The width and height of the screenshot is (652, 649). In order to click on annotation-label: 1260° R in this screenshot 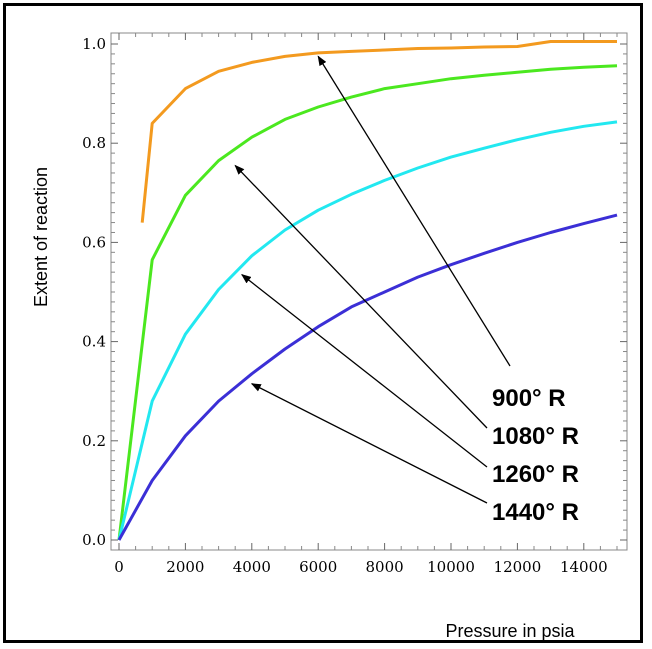, I will do `click(535, 474)`.